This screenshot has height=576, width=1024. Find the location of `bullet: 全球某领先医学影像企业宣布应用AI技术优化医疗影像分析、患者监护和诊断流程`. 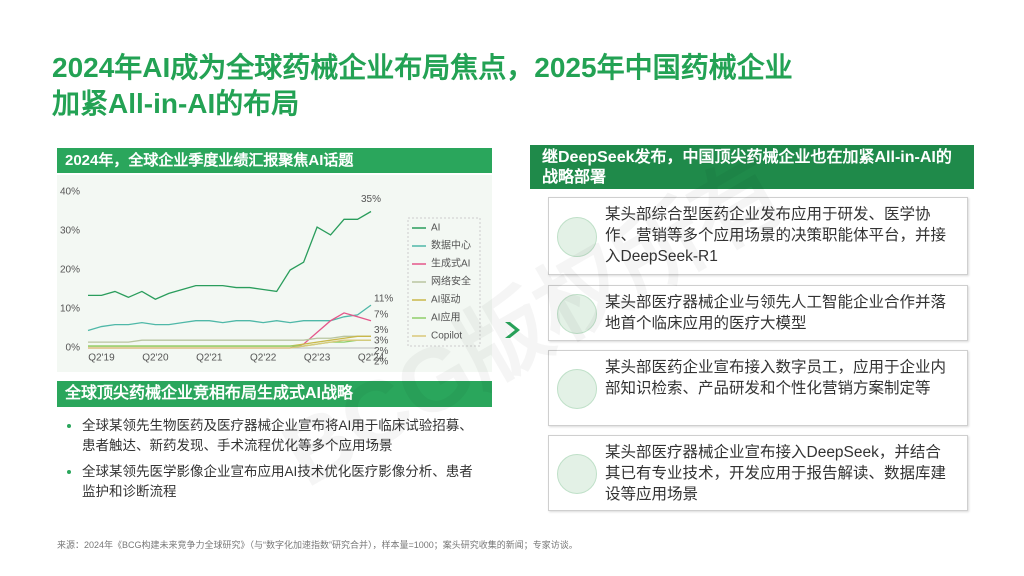

bullet: 全球某领先医学影像企业宣布应用AI技术优化医疗影像分析、患者监护和诊断流程 is located at coordinates (283, 482).